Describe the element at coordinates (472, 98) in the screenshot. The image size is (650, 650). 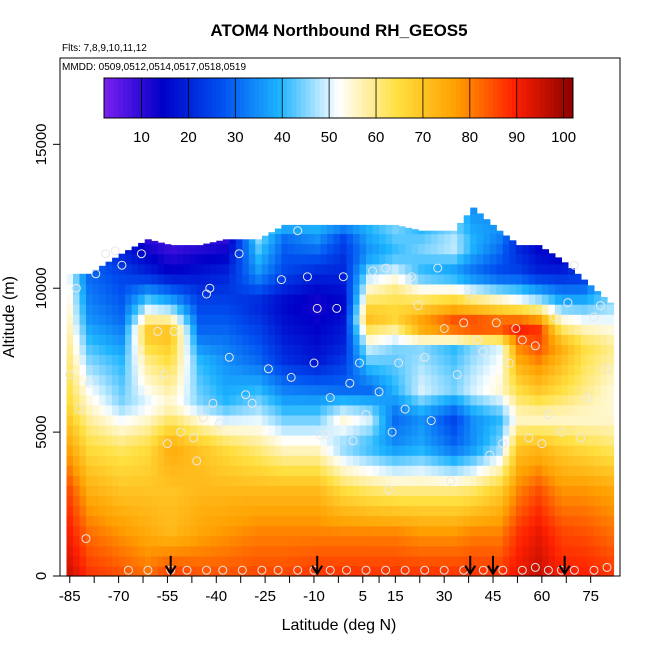
I see `colorbar-swatch` at that location.